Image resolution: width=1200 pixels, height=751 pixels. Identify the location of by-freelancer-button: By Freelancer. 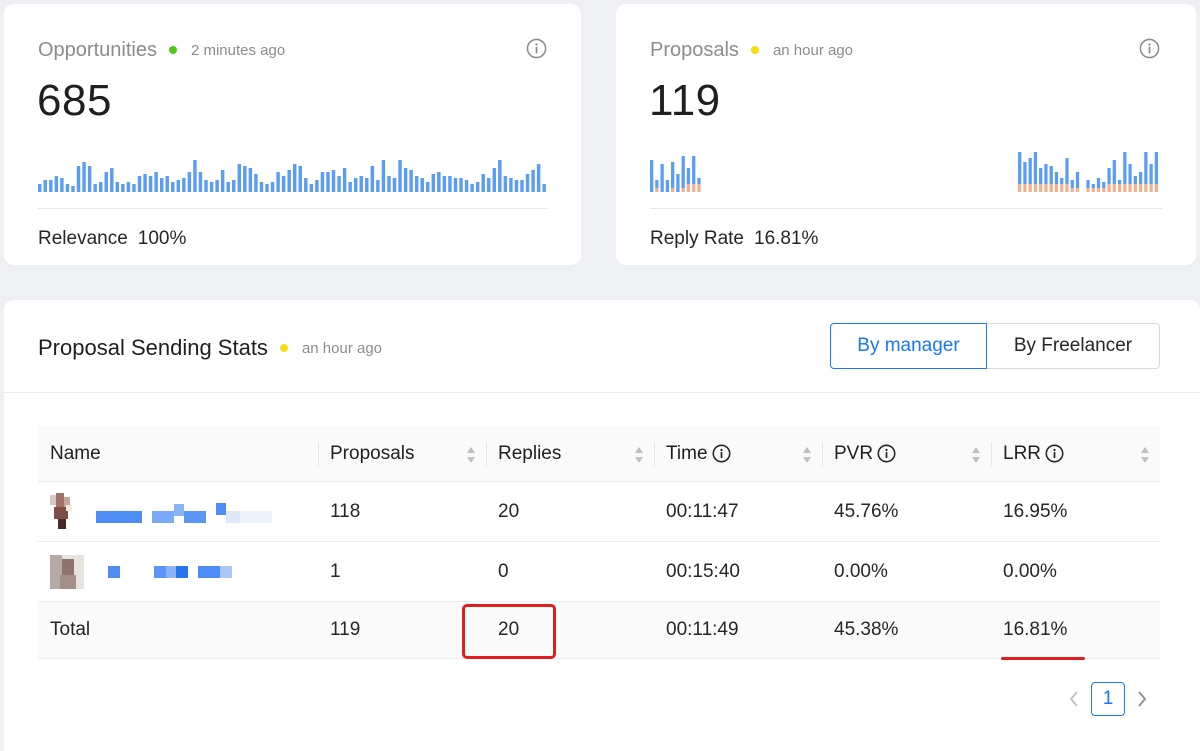
(1073, 346).